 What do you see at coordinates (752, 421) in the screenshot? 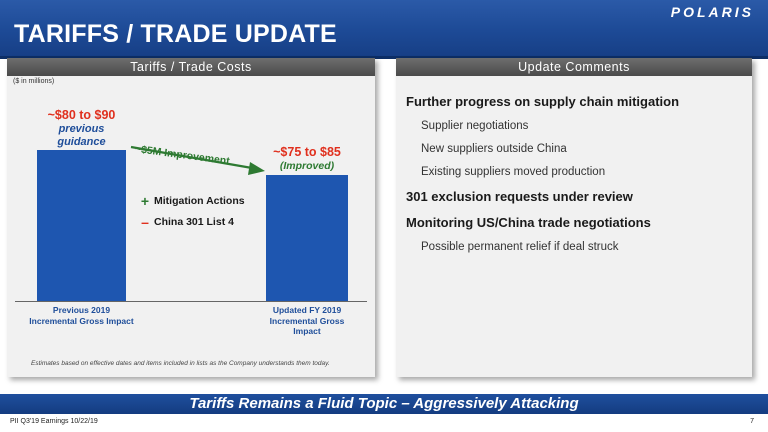
I see `page-number: 7` at bounding box center [752, 421].